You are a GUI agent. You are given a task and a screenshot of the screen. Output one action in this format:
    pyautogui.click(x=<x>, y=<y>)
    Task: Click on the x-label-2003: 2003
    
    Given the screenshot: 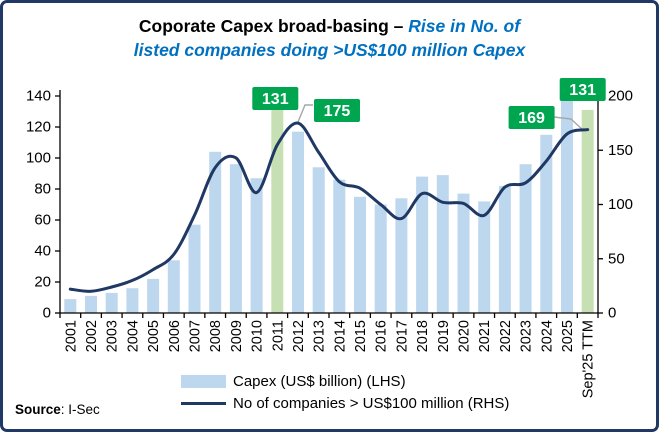 What is the action you would take?
    pyautogui.click(x=113, y=336)
    